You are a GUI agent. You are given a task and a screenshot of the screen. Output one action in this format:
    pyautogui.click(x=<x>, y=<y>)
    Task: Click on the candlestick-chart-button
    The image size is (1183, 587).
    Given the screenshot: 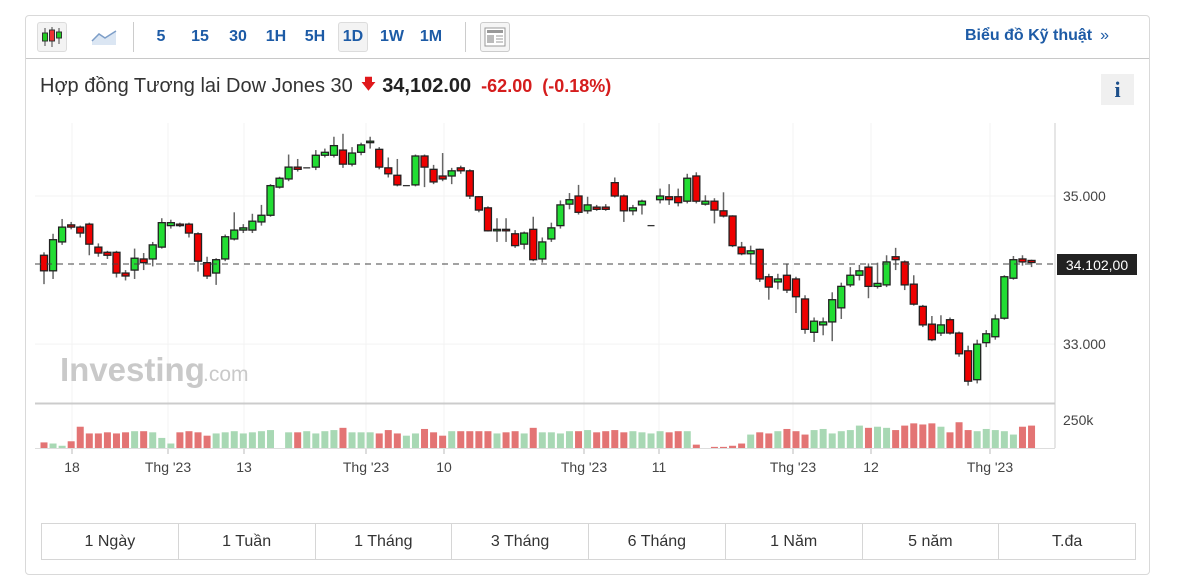 What is the action you would take?
    pyautogui.click(x=52, y=37)
    